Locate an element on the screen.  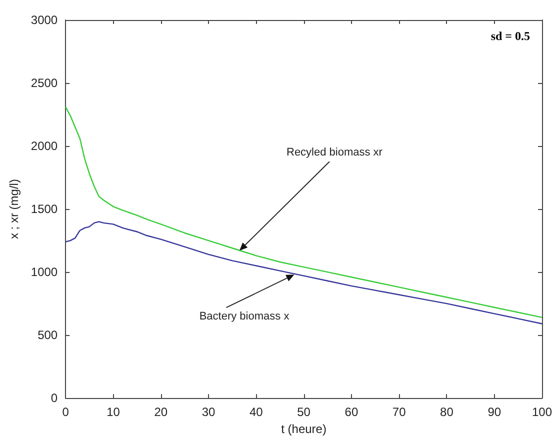
y-axis-title: x ; xr (mg/l) is located at coordinates (14, 209).